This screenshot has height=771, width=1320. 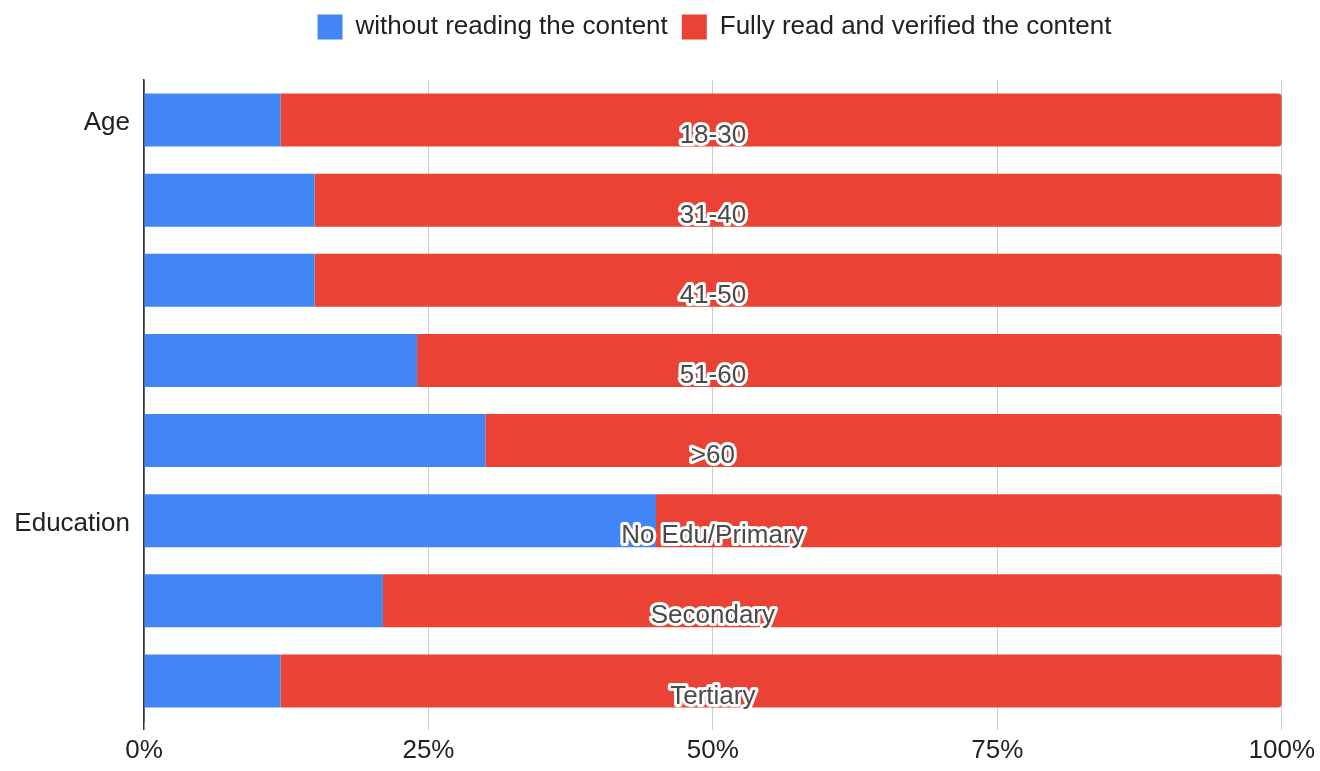 I want to click on y-tick-label: 18-30, so click(x=713, y=133).